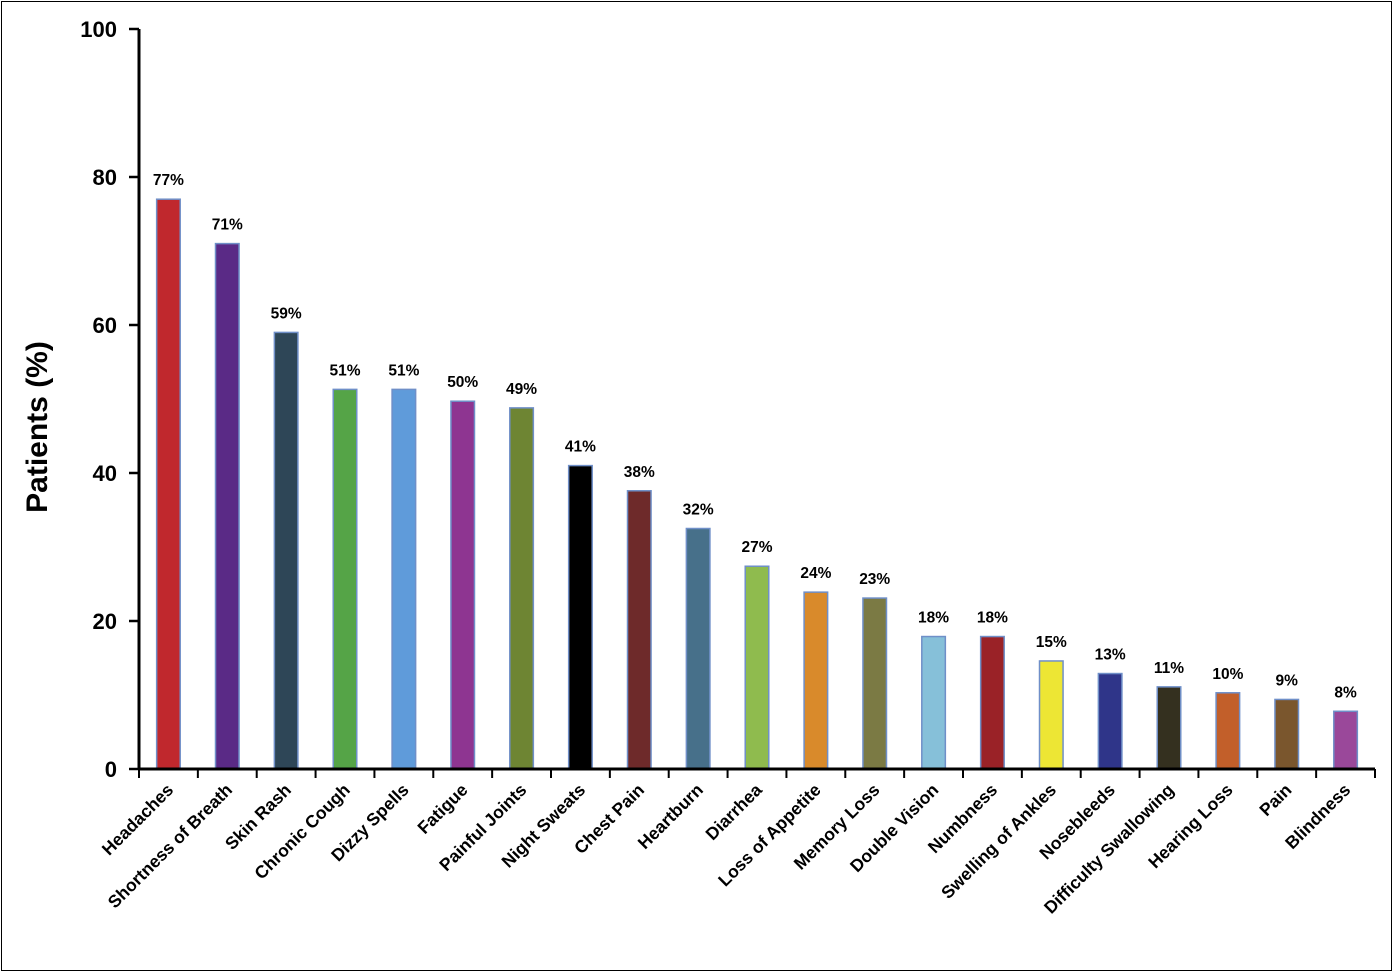 This screenshot has width=1395, height=974. What do you see at coordinates (1227, 674) in the screenshot?
I see `data-label: 10%` at bounding box center [1227, 674].